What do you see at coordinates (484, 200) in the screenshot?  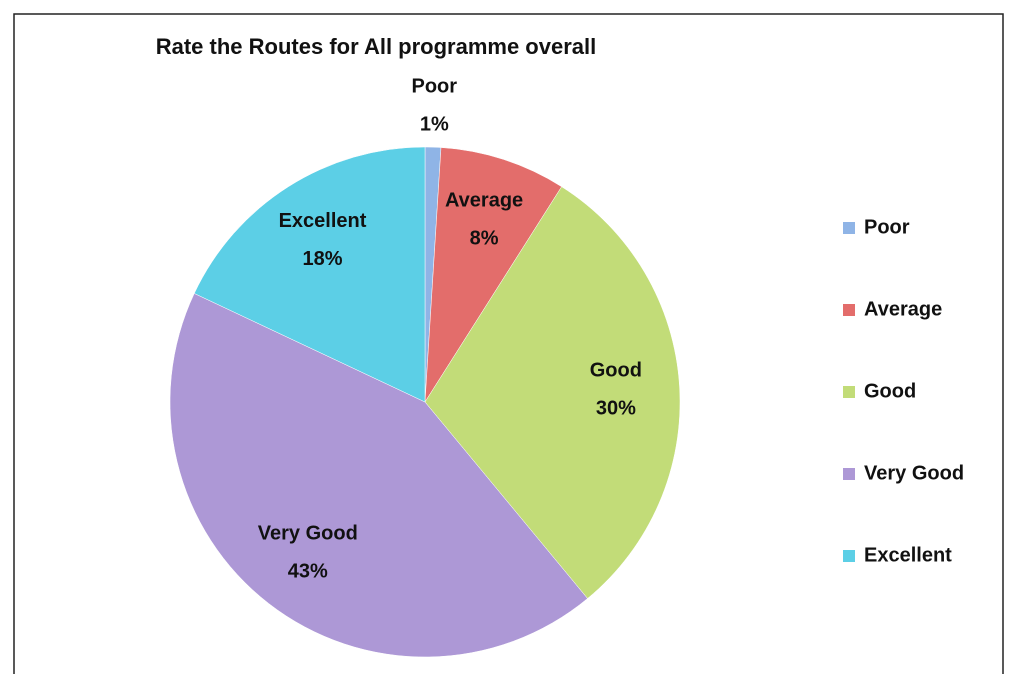 I see `slice-label-name: Average` at bounding box center [484, 200].